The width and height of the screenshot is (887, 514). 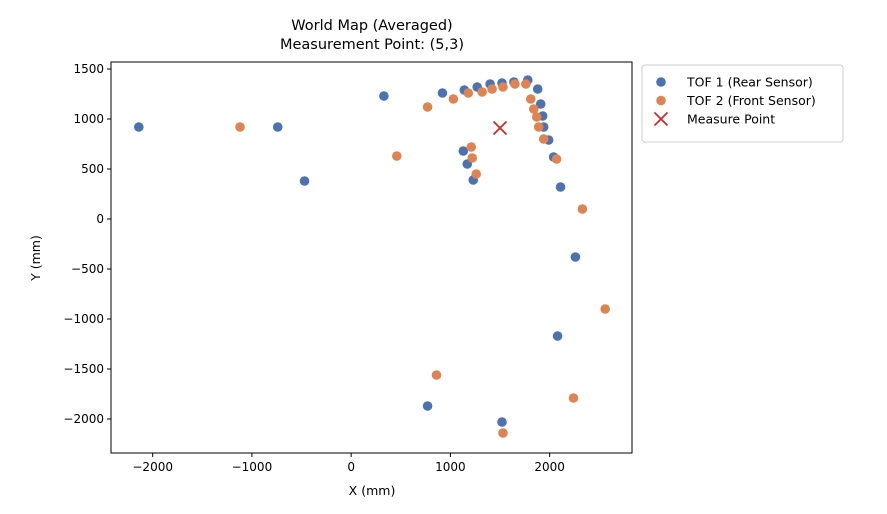 I want to click on legend-box, so click(x=742, y=103).